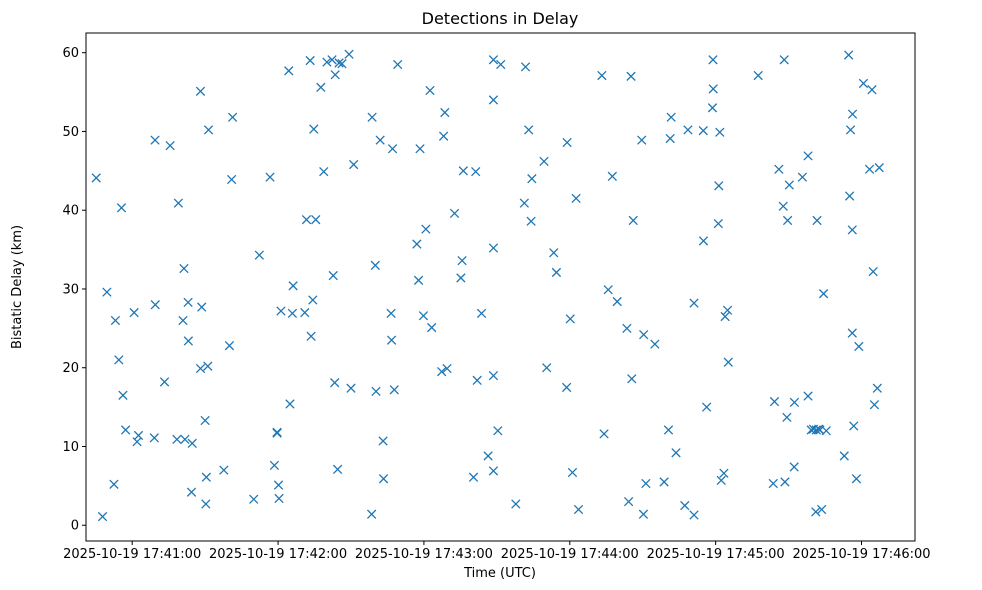 This screenshot has width=982, height=590. I want to click on y-tick-label: 40, so click(70, 211).